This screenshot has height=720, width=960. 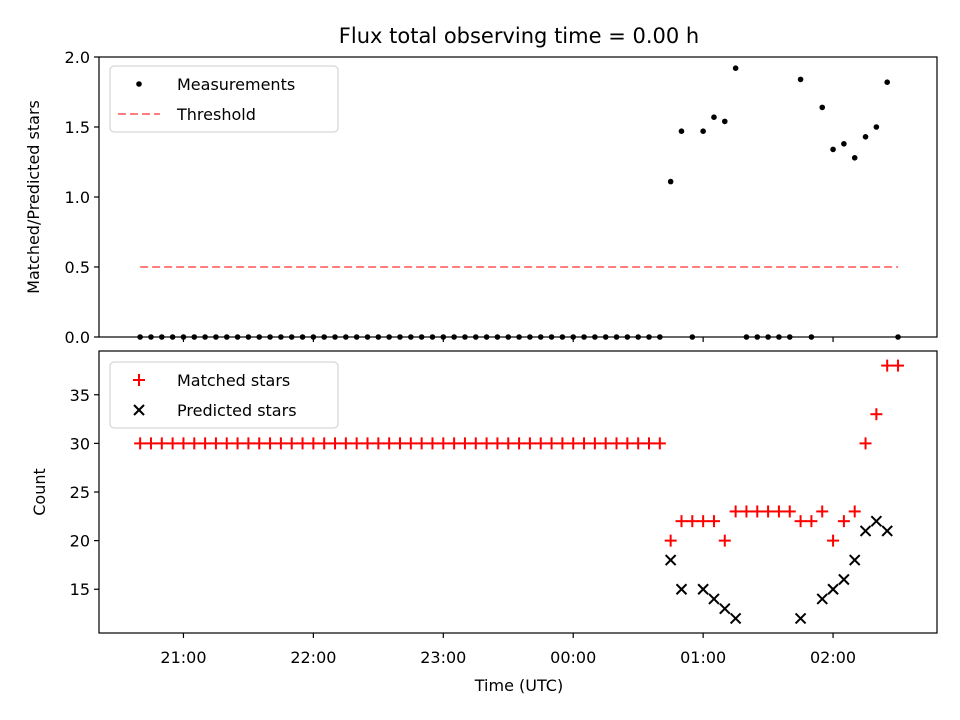 I want to click on top-ytick-label: 1.5, so click(x=77, y=127).